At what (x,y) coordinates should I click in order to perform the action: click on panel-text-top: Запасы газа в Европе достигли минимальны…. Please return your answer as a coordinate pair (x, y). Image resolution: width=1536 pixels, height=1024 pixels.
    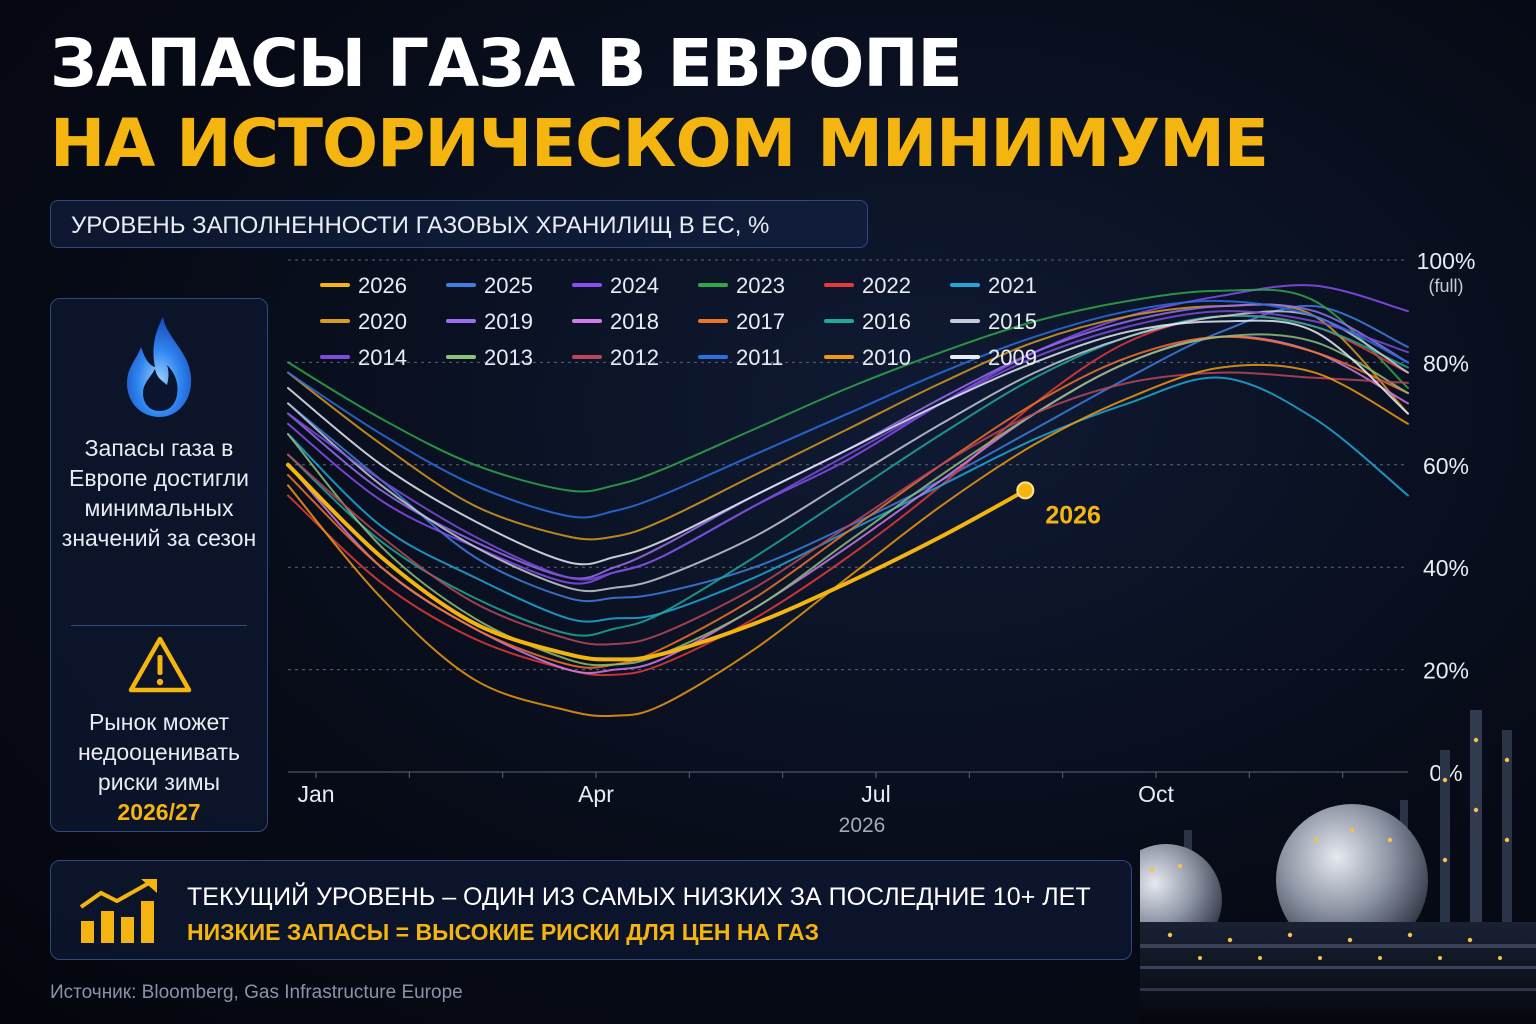
    Looking at the image, I should click on (159, 493).